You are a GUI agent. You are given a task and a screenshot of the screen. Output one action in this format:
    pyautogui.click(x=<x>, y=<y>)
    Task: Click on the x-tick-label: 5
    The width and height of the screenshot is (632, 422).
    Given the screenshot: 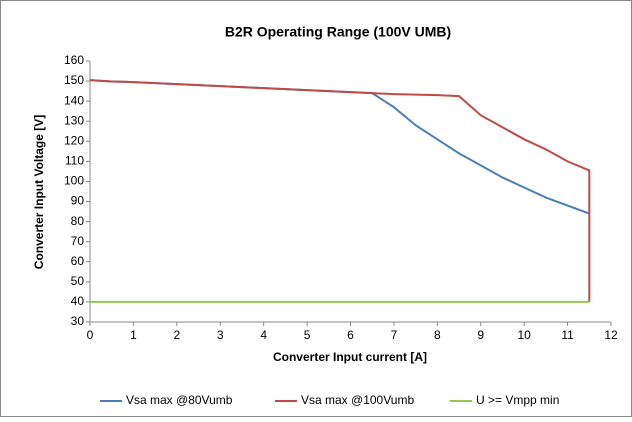 What is the action you would take?
    pyautogui.click(x=307, y=335)
    